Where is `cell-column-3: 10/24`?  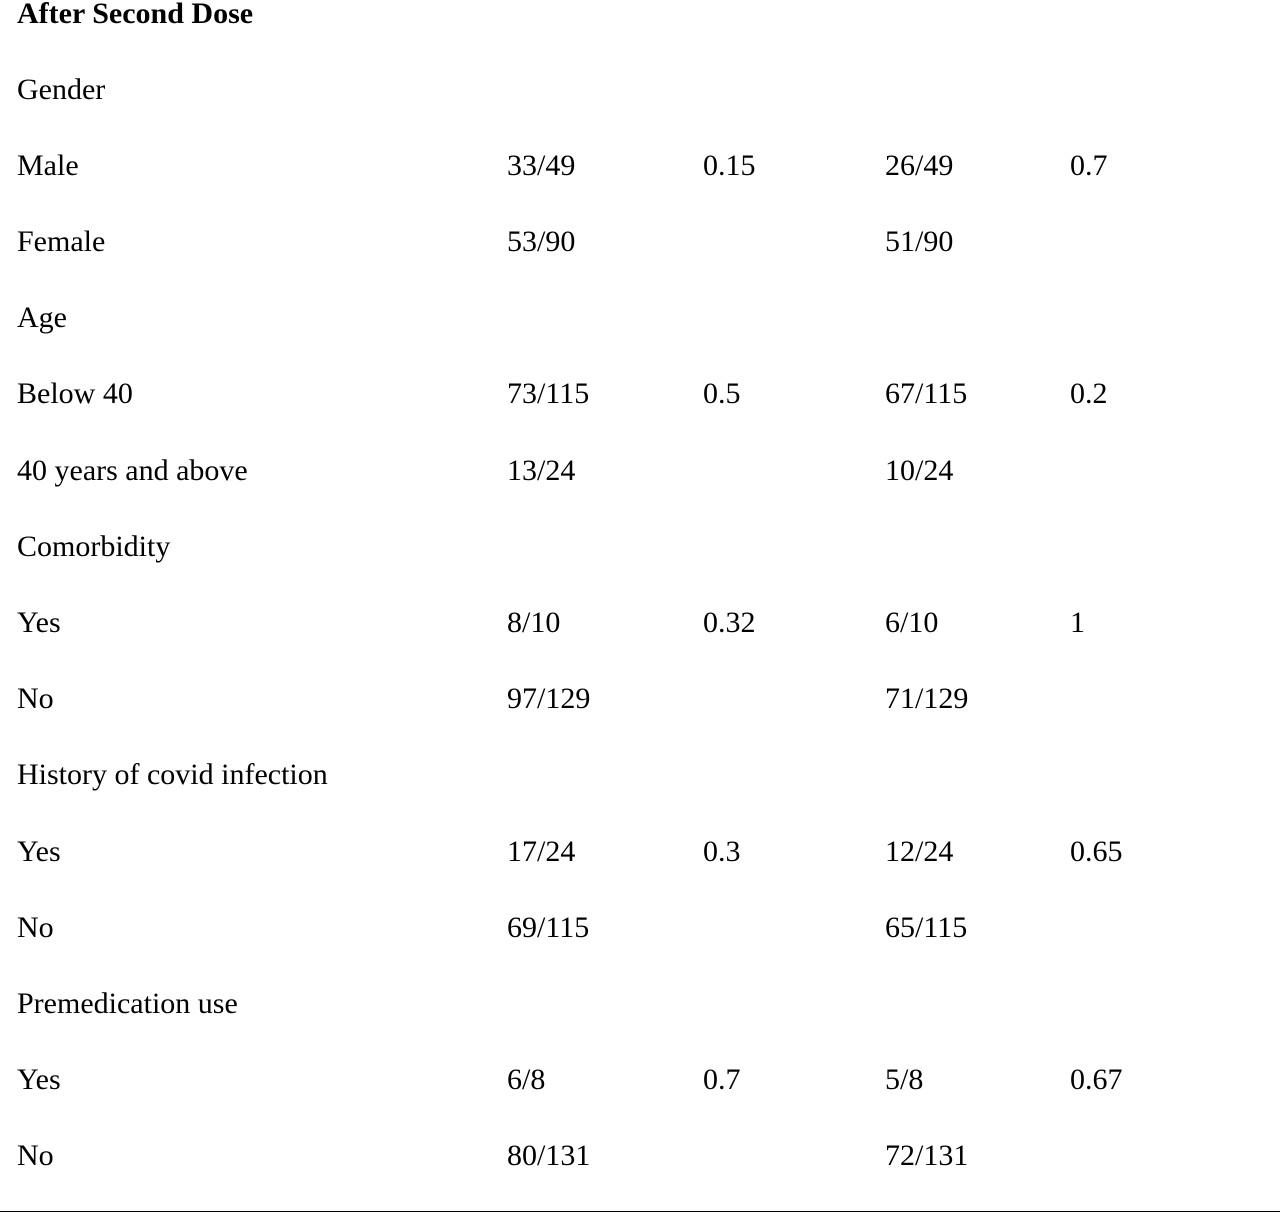 cell-column-3: 10/24 is located at coordinates (919, 470).